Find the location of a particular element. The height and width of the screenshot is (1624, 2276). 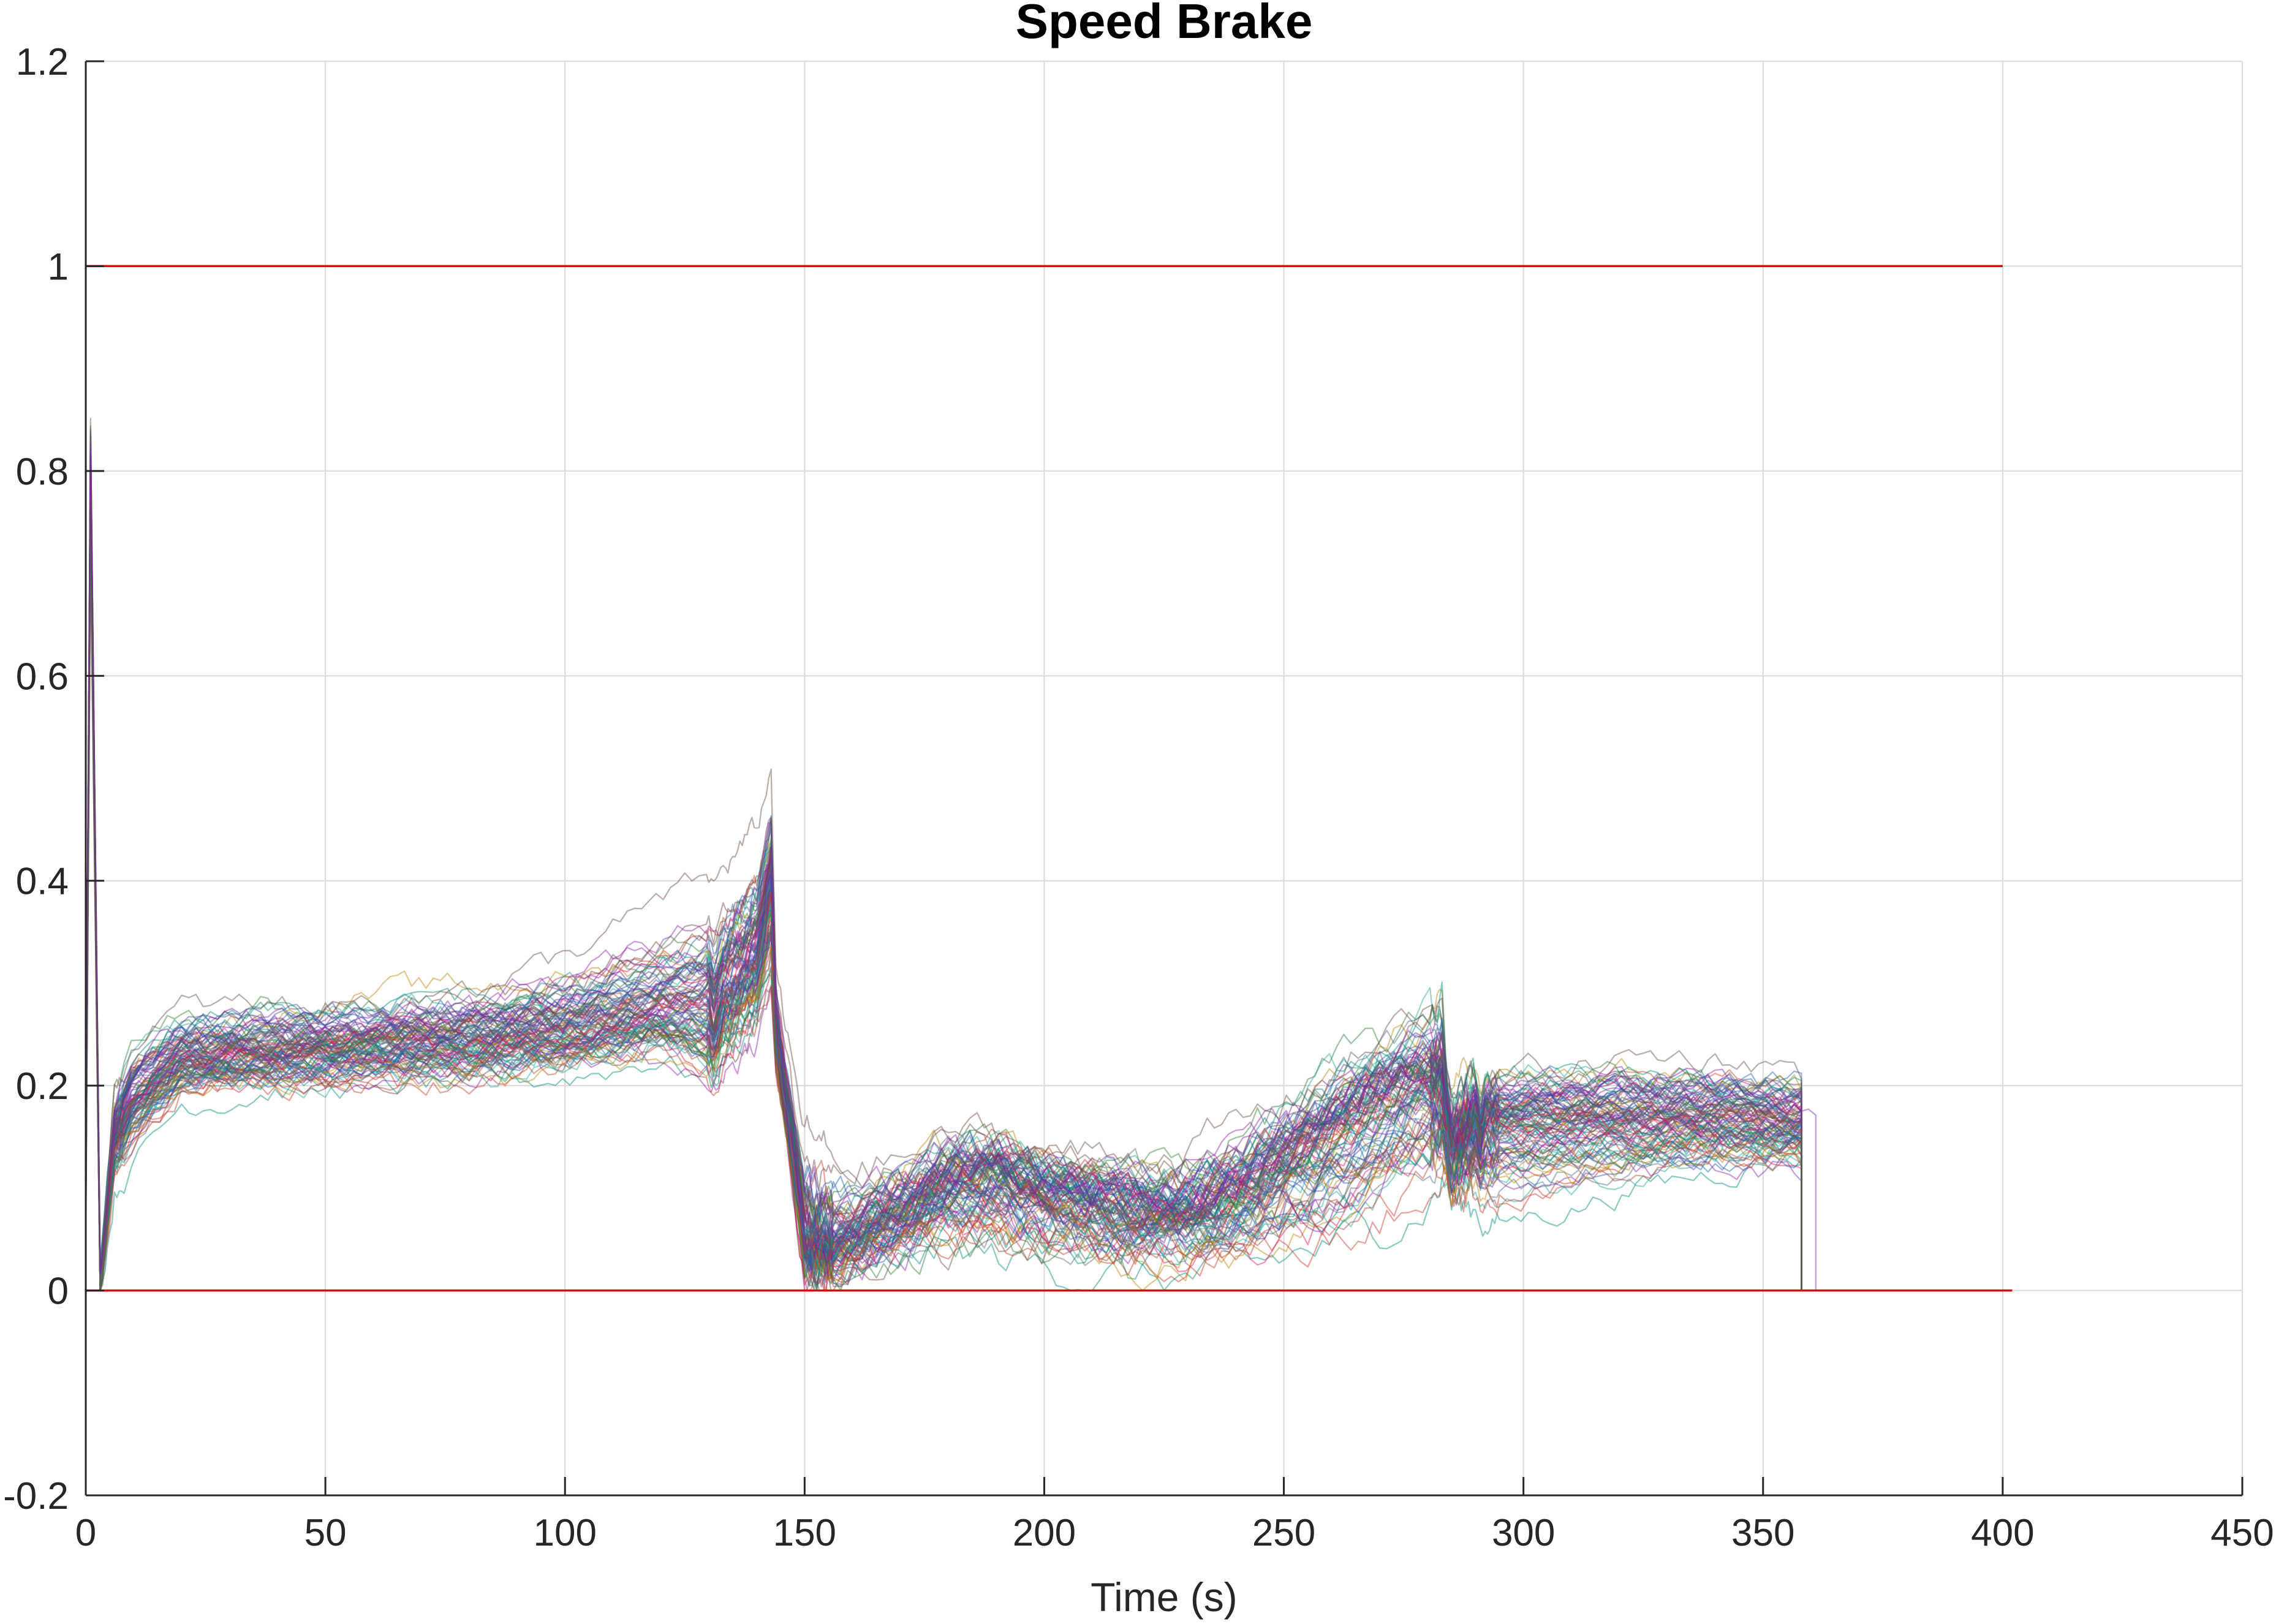

x-tick-label: 50 is located at coordinates (325, 1533).